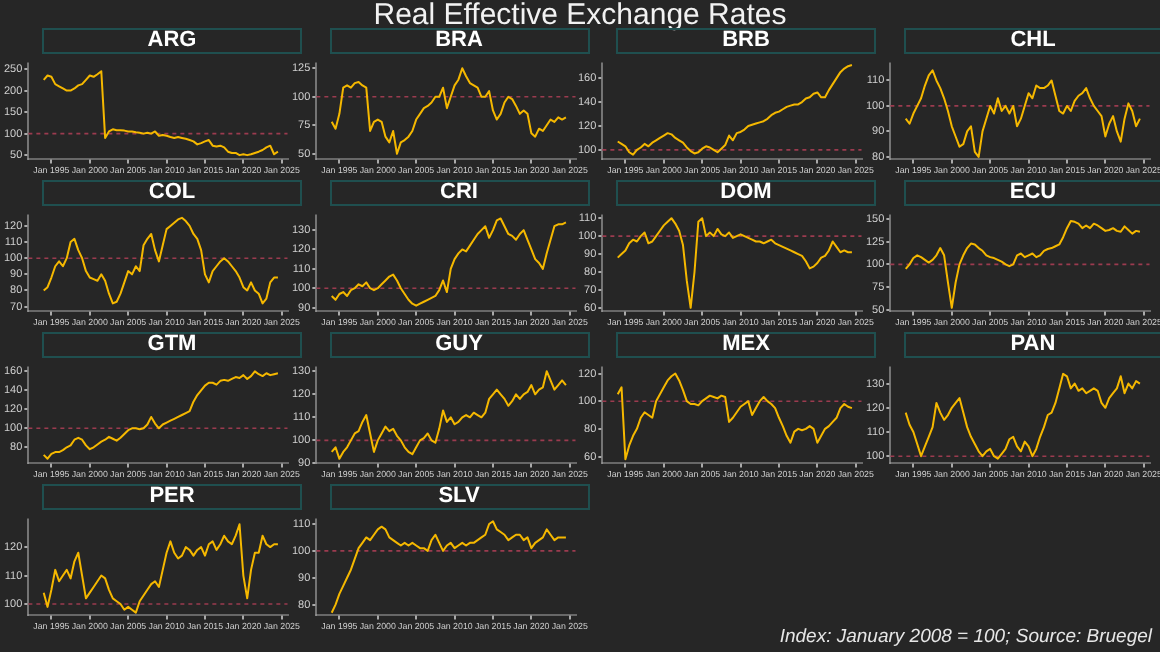  I want to click on chart-title: DOM, so click(746, 193).